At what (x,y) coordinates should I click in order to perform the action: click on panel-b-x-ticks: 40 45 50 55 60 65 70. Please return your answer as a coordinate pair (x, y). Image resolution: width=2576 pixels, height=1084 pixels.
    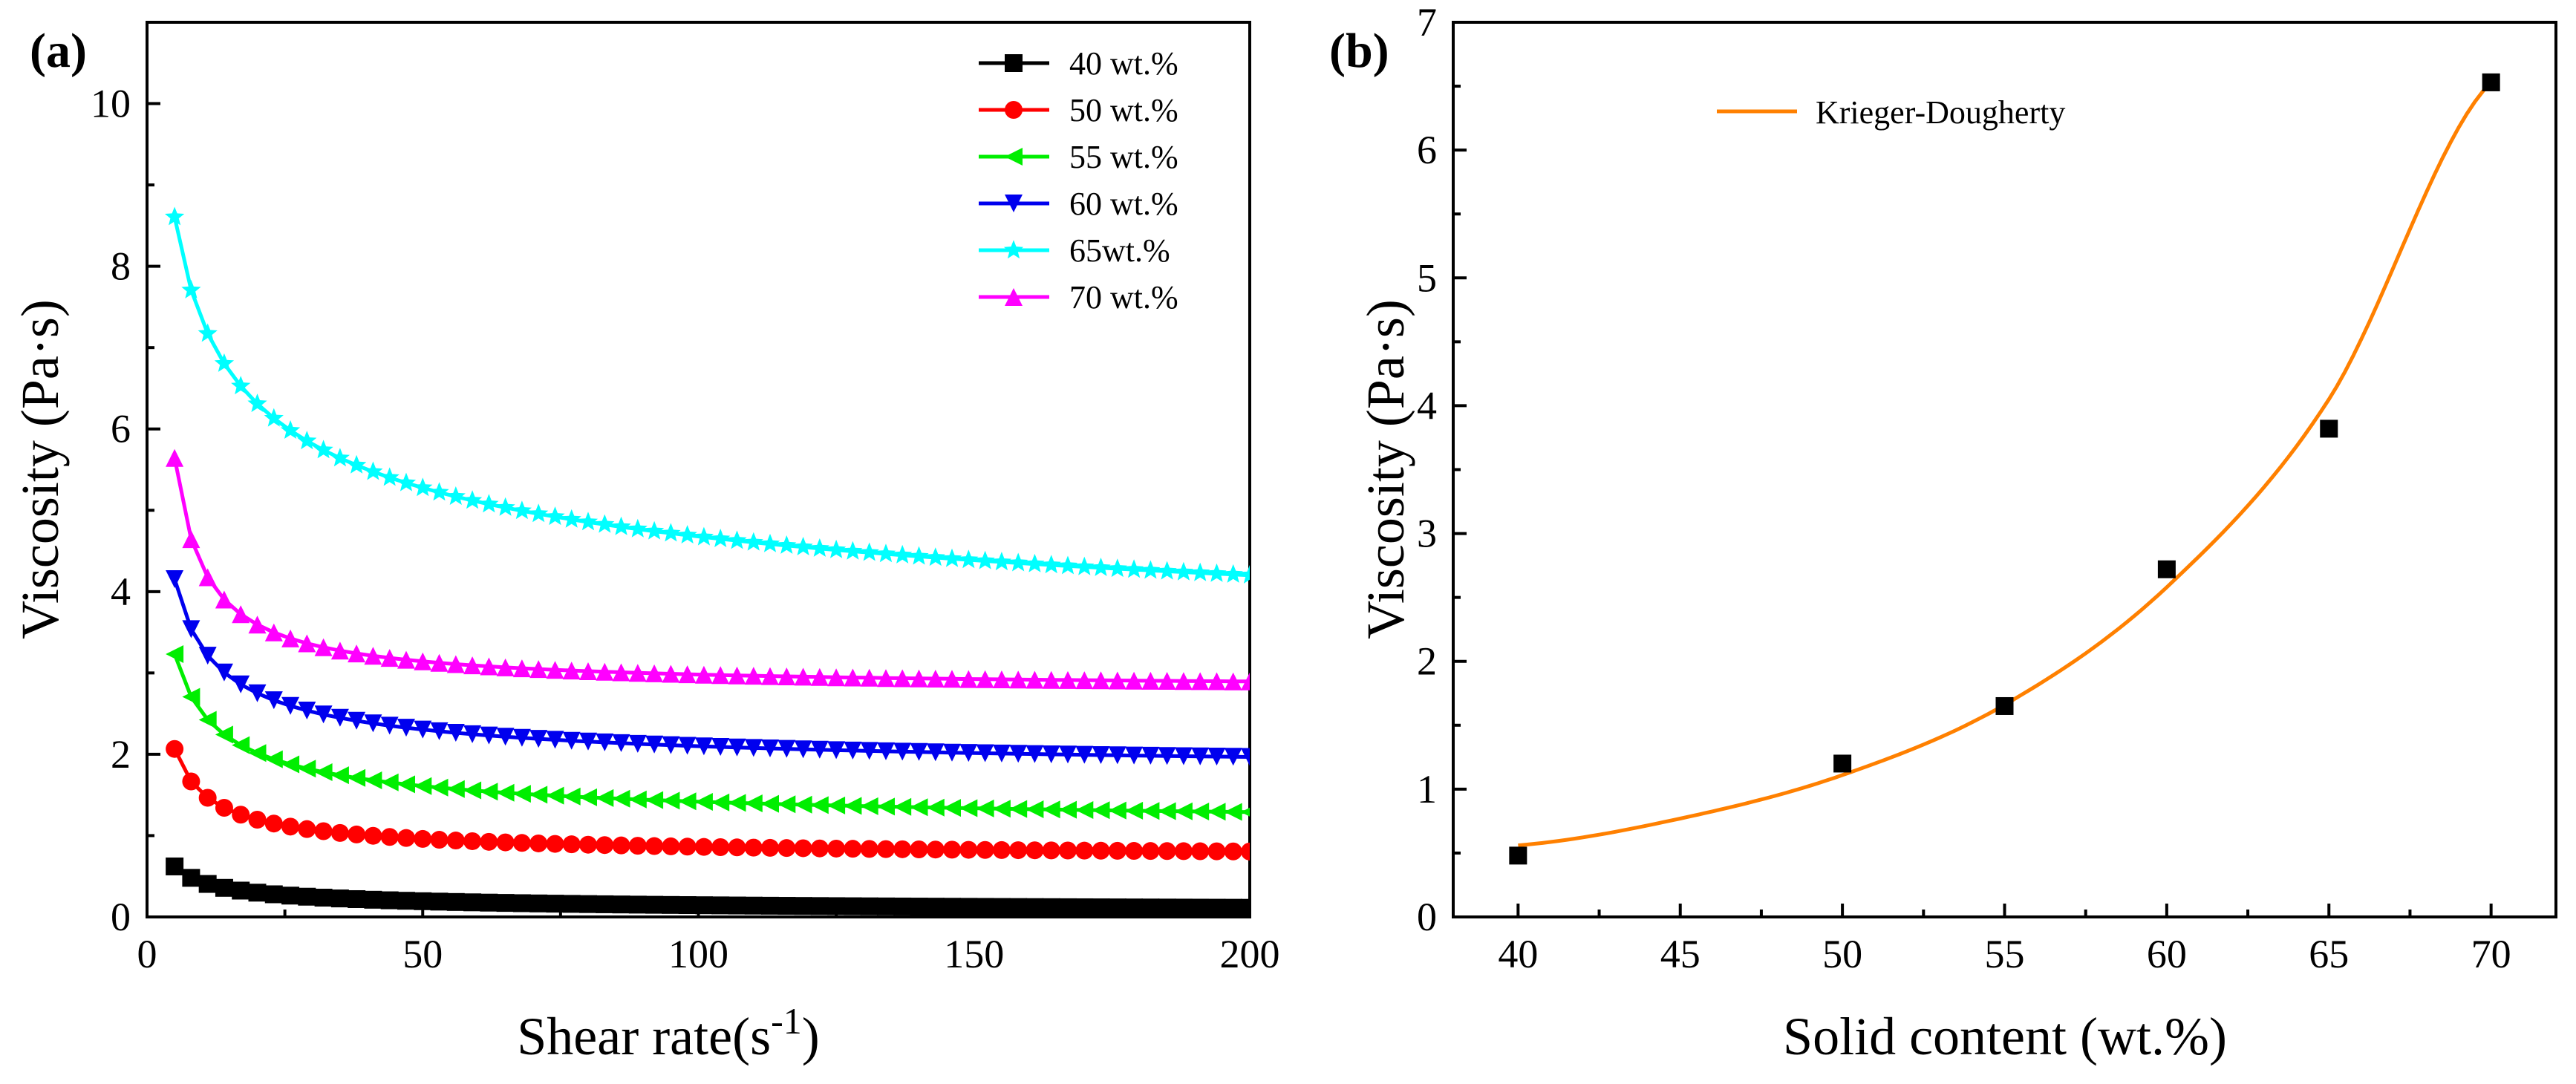
    Looking at the image, I should click on (2004, 940).